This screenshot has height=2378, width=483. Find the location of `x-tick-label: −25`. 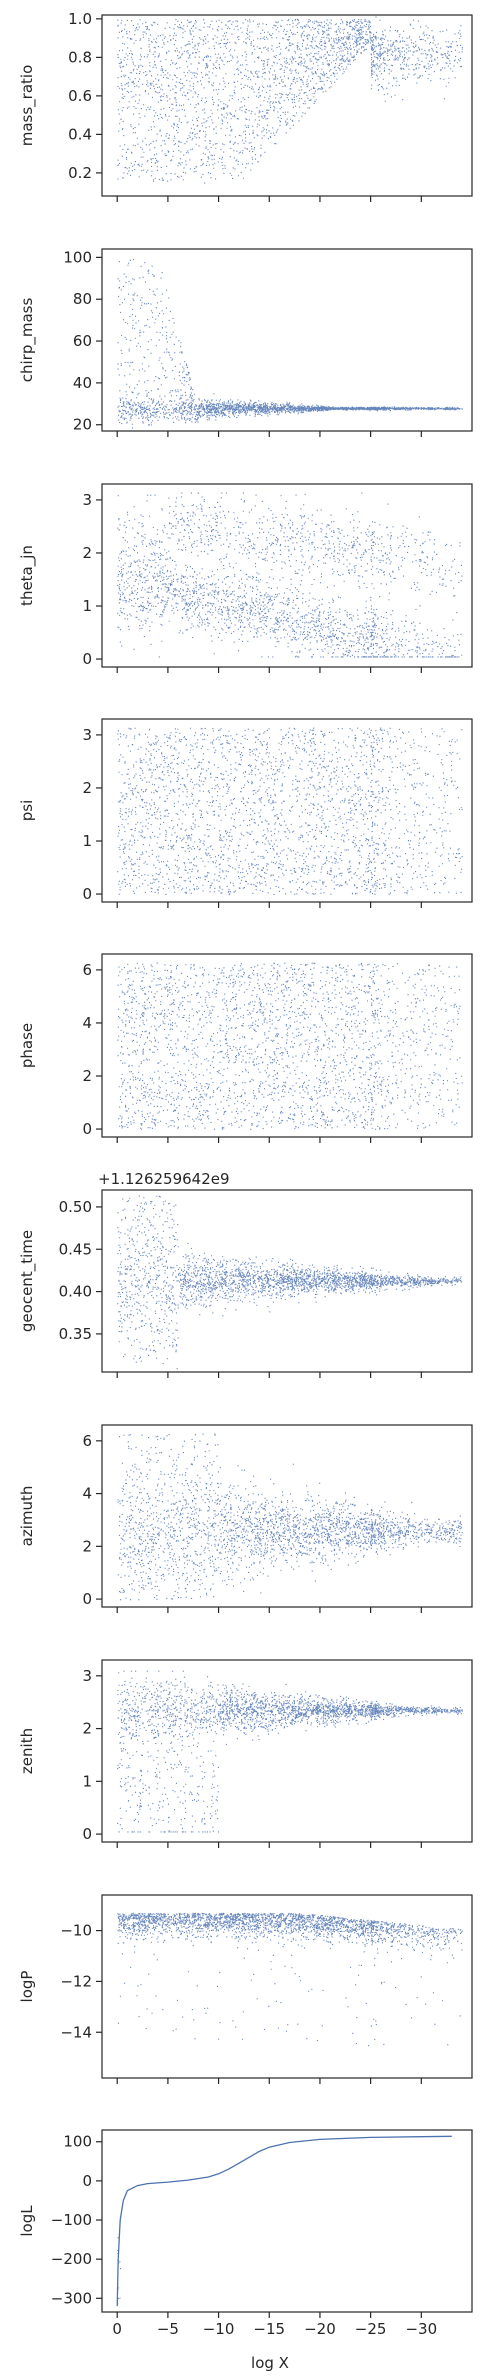

x-tick-label: −25 is located at coordinates (371, 2329).